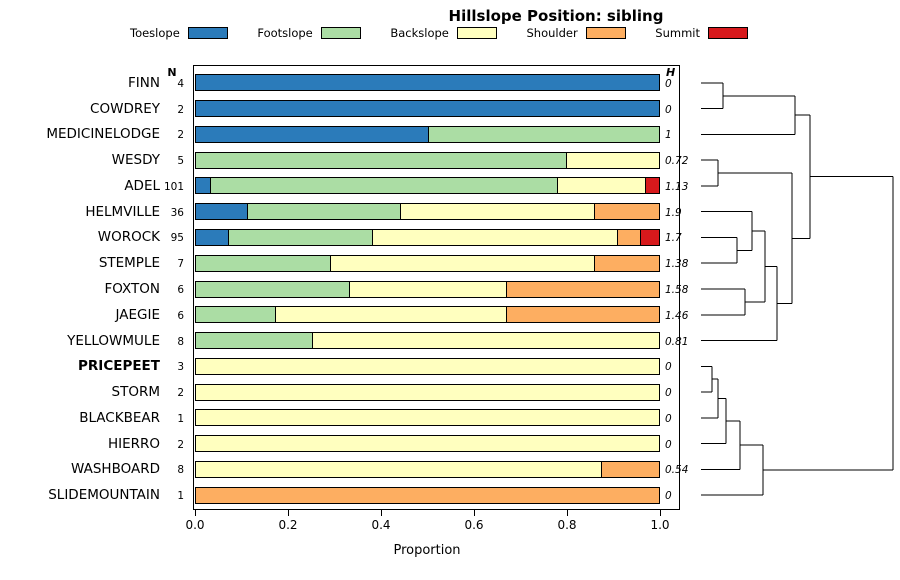  I want to click on legend-item-toeslope: Toeslope, so click(179, 33).